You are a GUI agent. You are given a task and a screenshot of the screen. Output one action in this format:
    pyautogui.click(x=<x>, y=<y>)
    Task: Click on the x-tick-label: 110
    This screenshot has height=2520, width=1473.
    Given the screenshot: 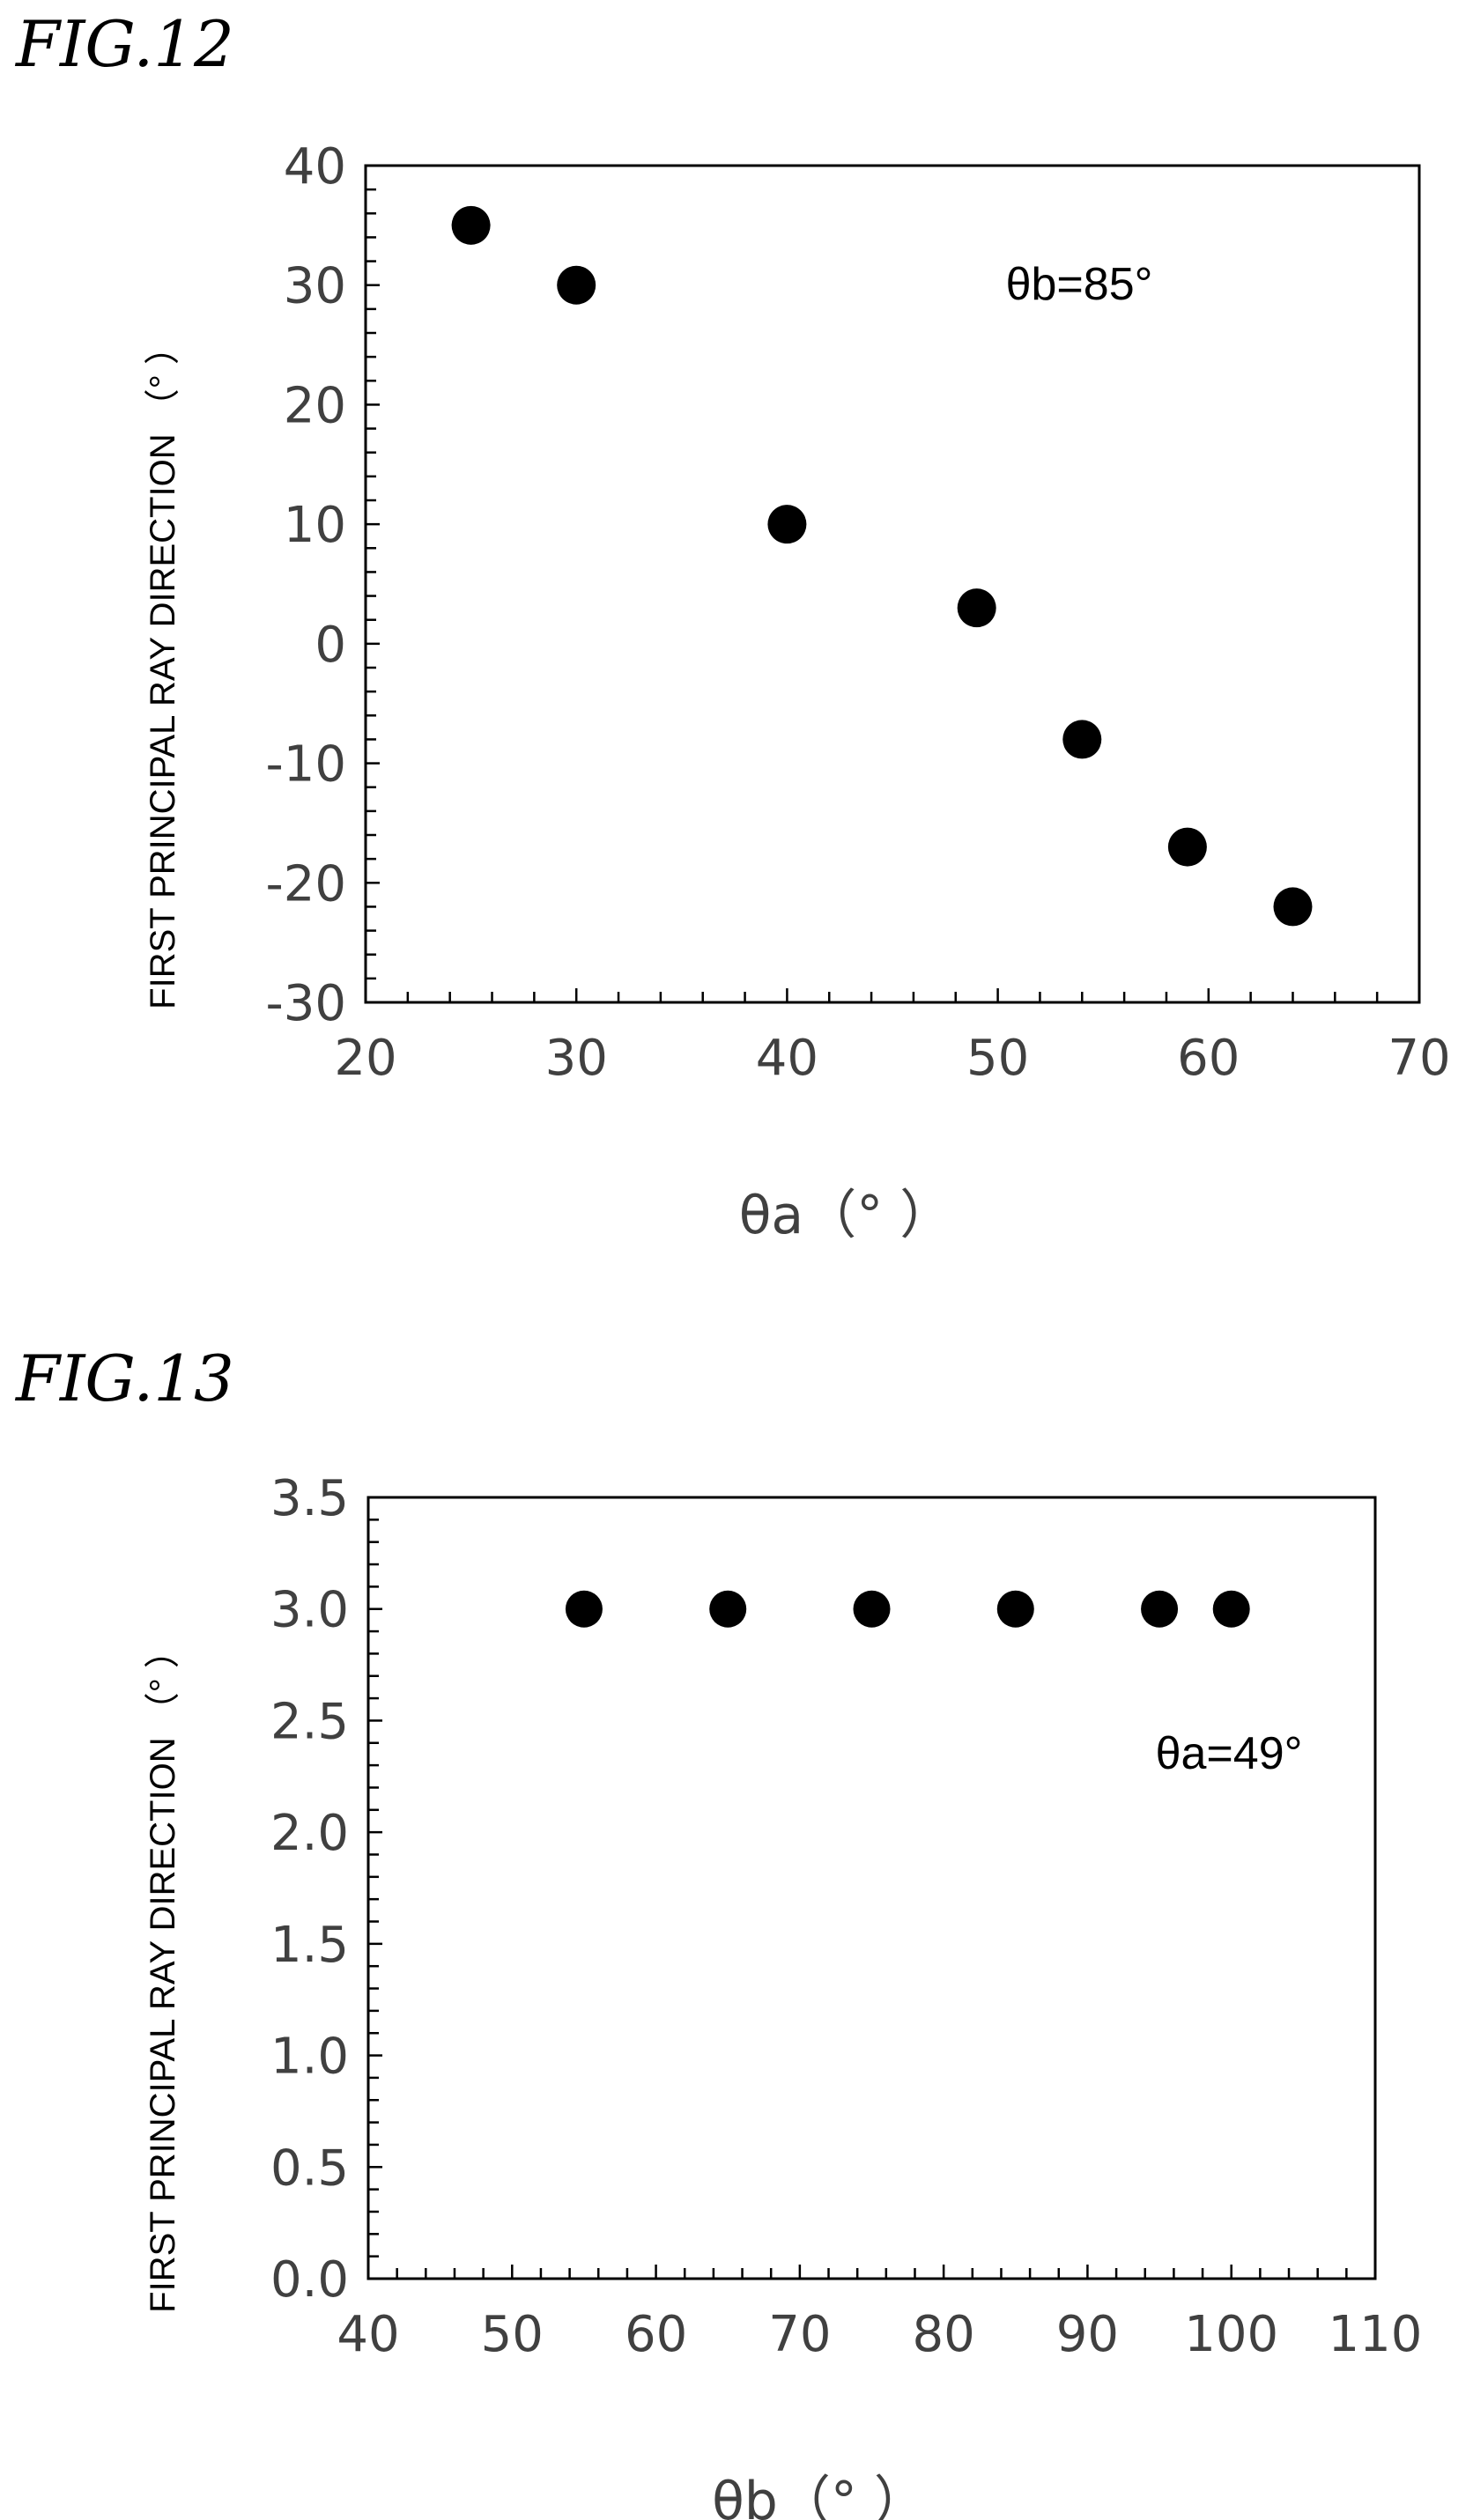 What is the action you would take?
    pyautogui.click(x=1376, y=2334)
    